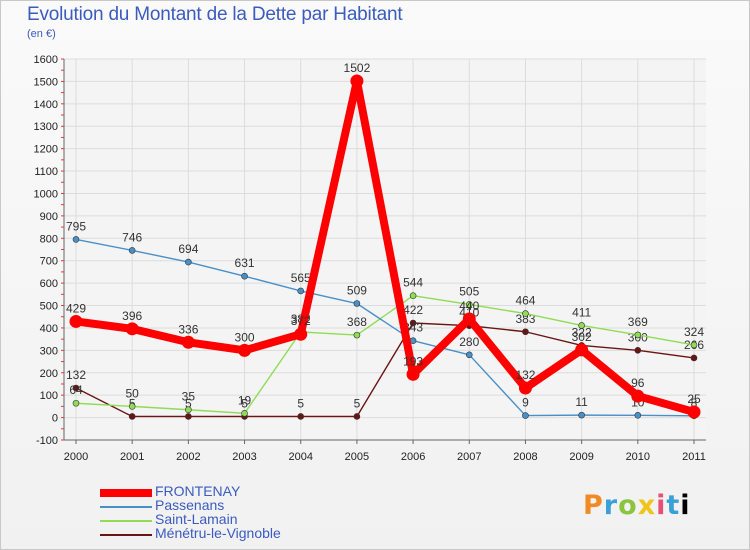  What do you see at coordinates (198, 491) in the screenshot?
I see `legend-label: FRONTENAY` at bounding box center [198, 491].